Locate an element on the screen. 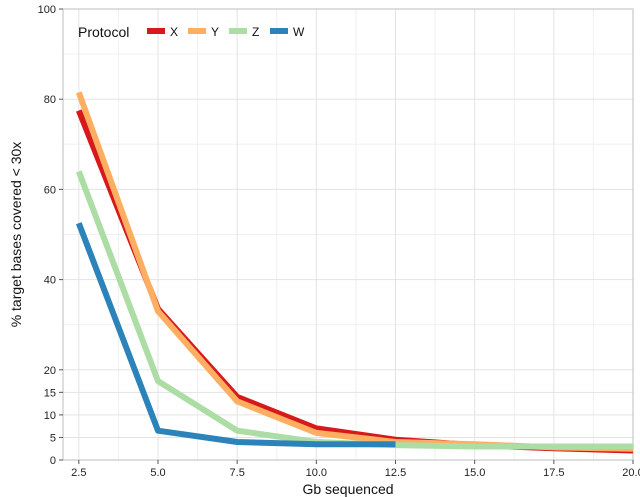 This screenshot has width=640, height=497. y-tick-label: 20 is located at coordinates (50, 371).